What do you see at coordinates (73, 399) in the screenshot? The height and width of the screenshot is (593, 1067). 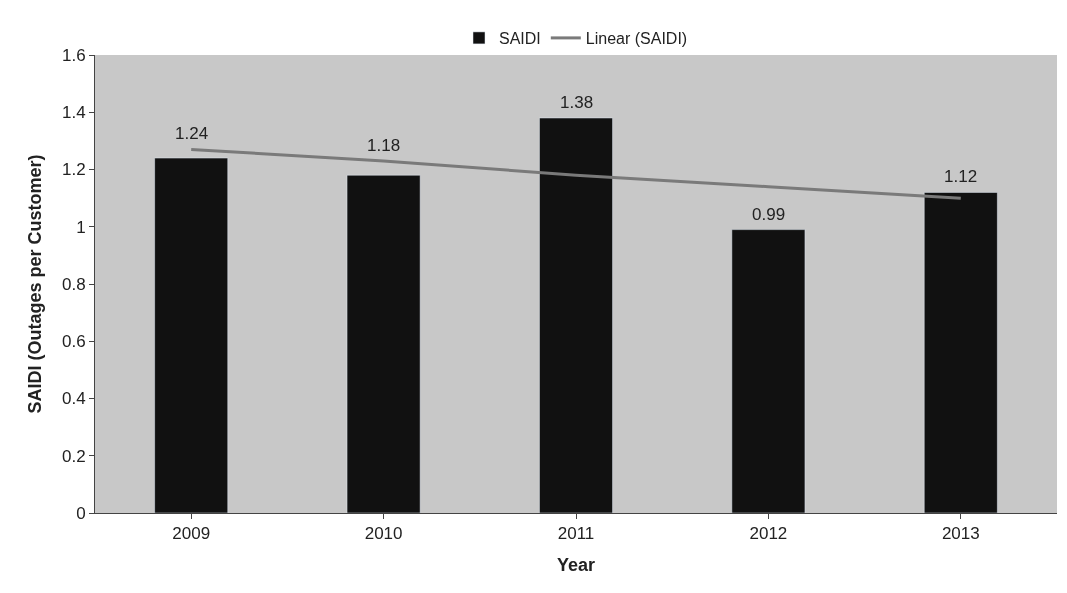 I see `y-tick-label: 0.4` at bounding box center [73, 399].